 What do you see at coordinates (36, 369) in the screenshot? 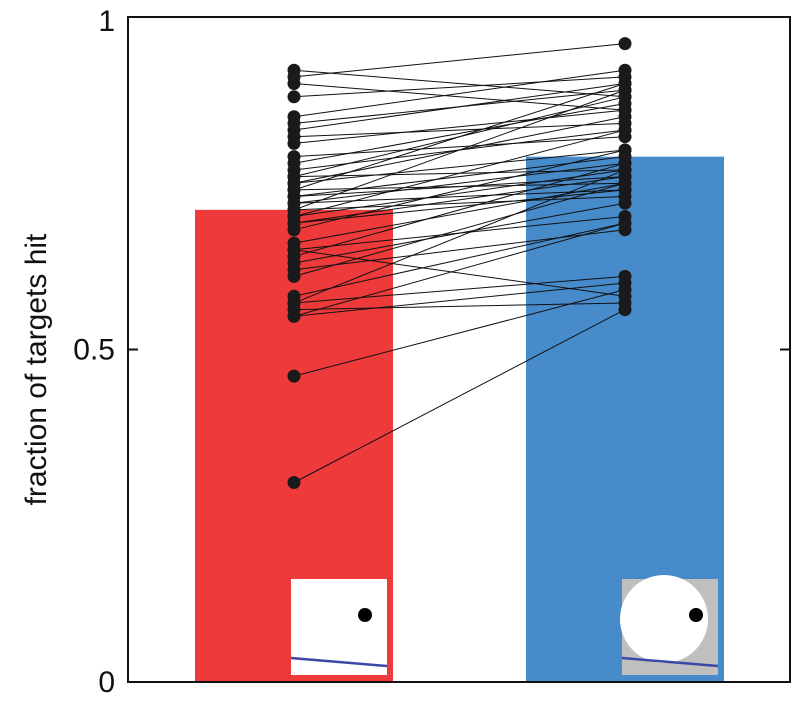
I see `y-axis-label: fraction of targets hit` at bounding box center [36, 369].